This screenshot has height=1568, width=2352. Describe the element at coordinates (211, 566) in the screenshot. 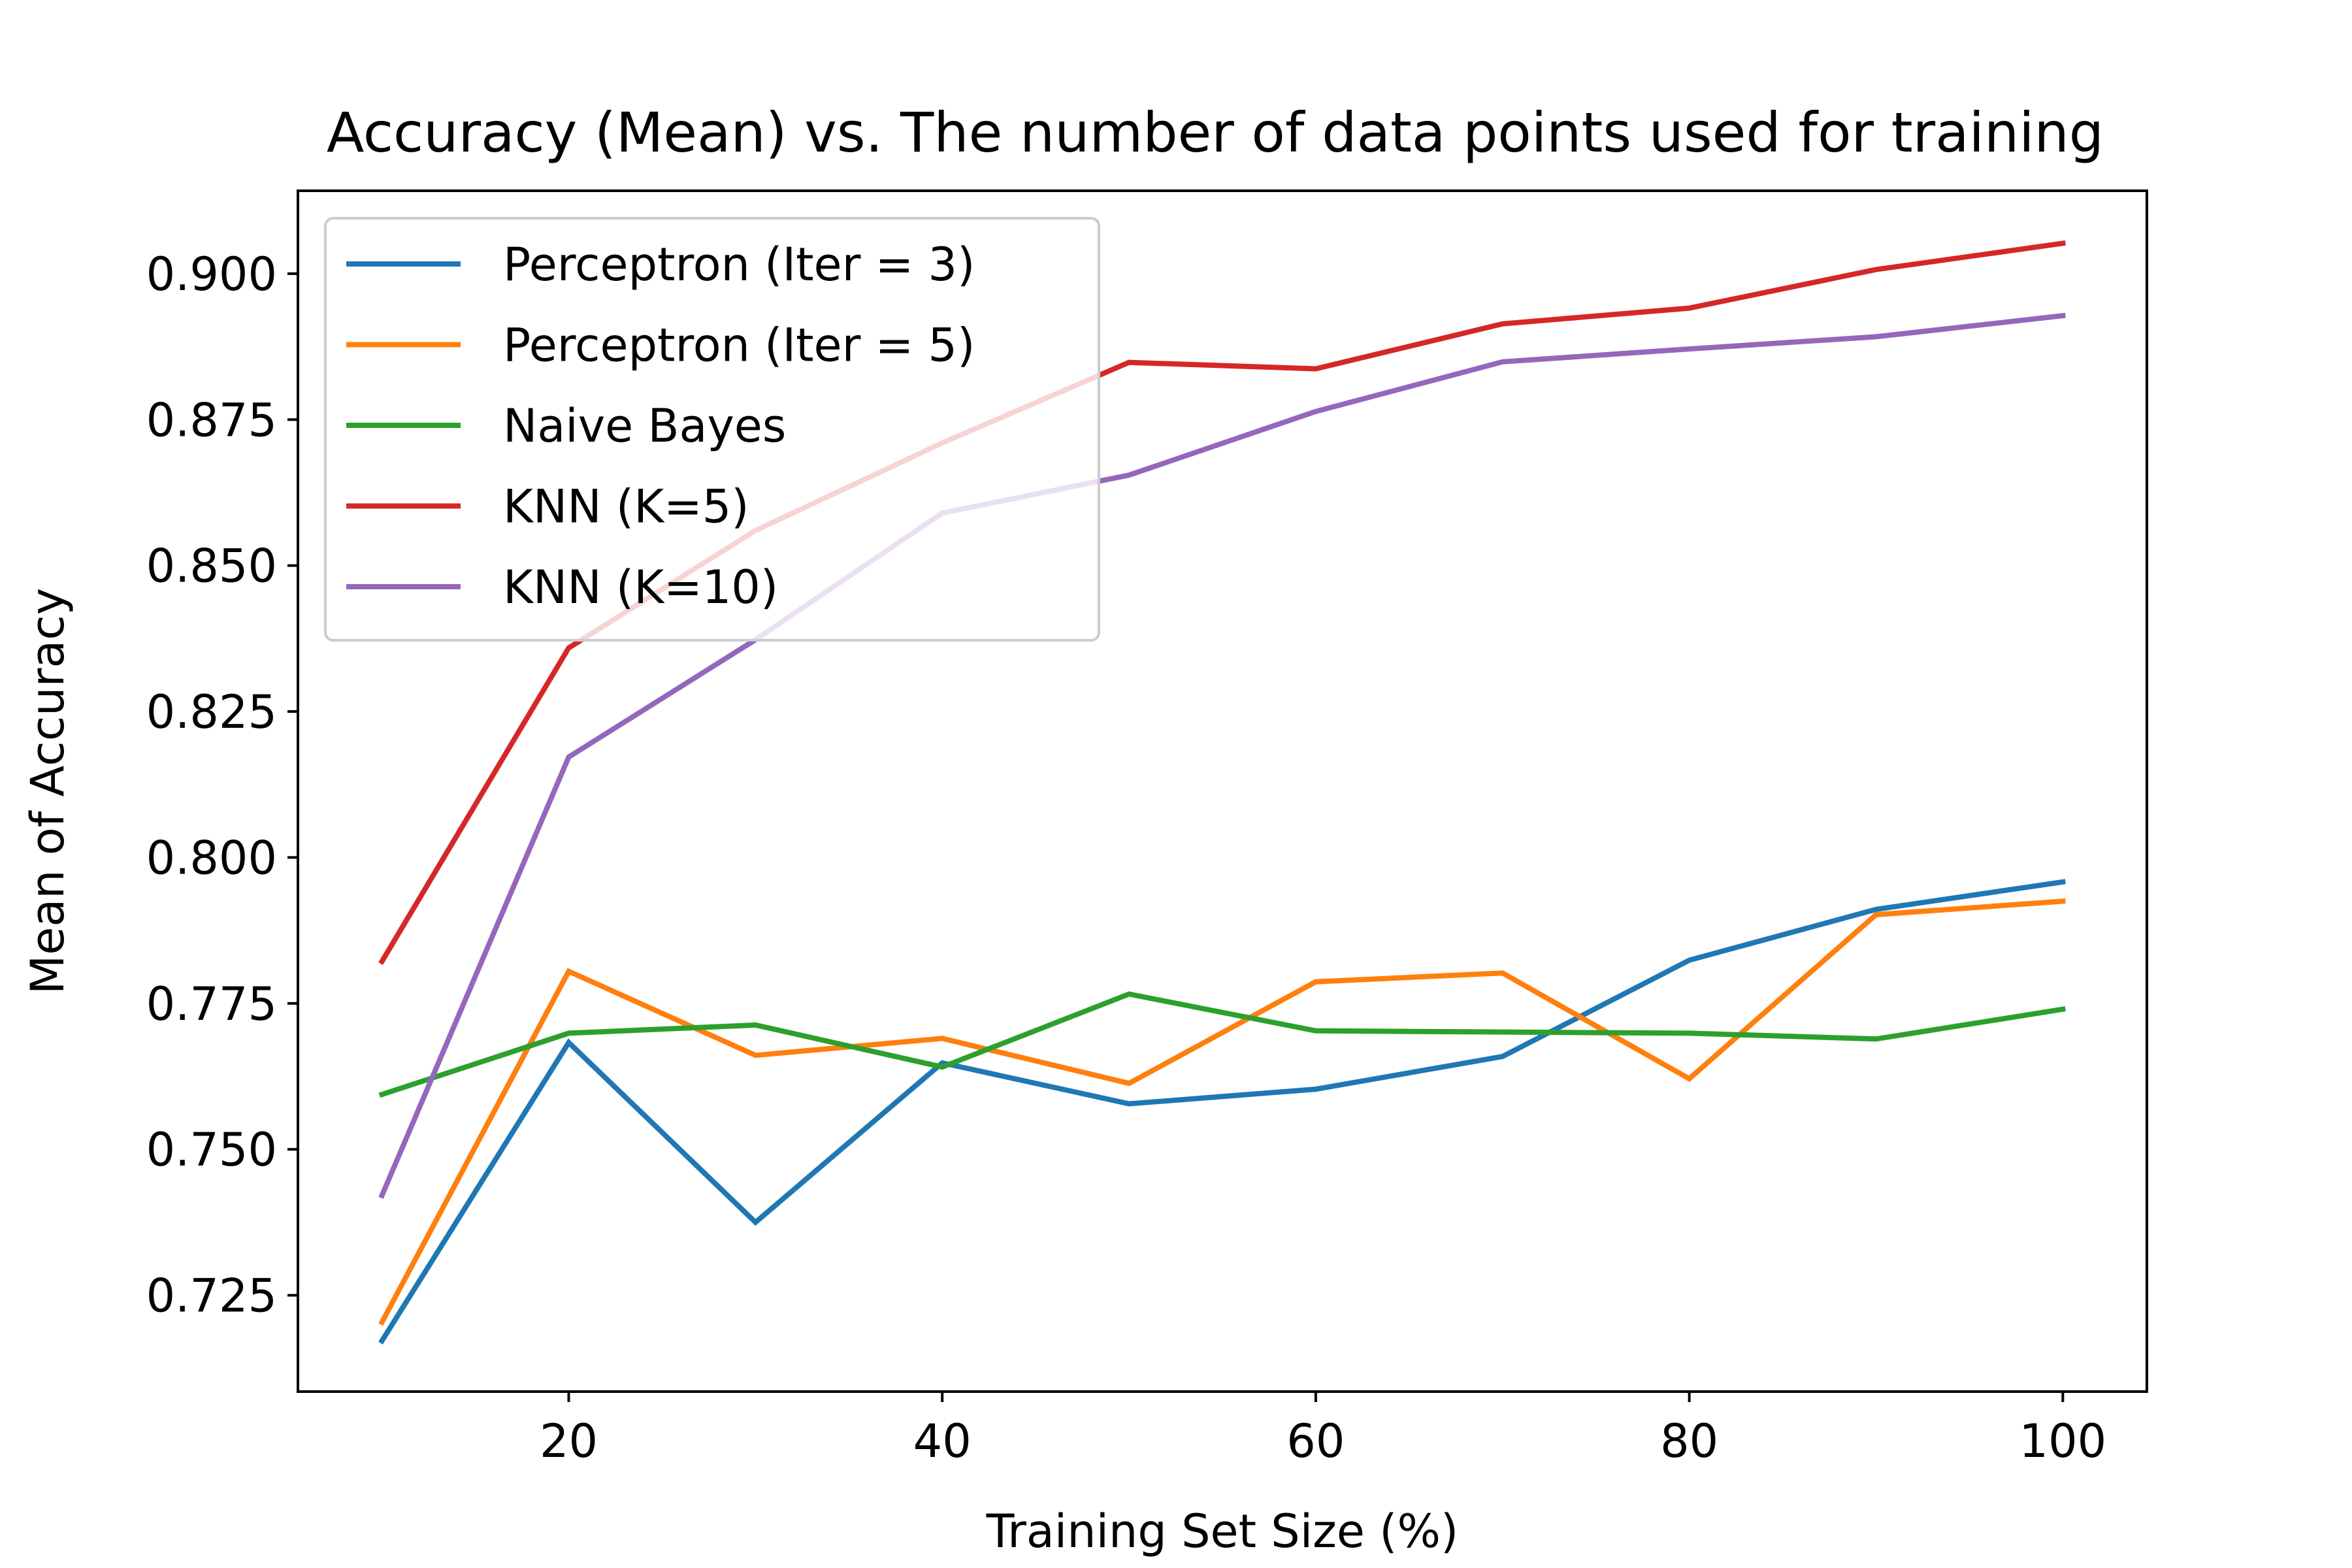

I see `y-tick-label: 0.850` at that location.